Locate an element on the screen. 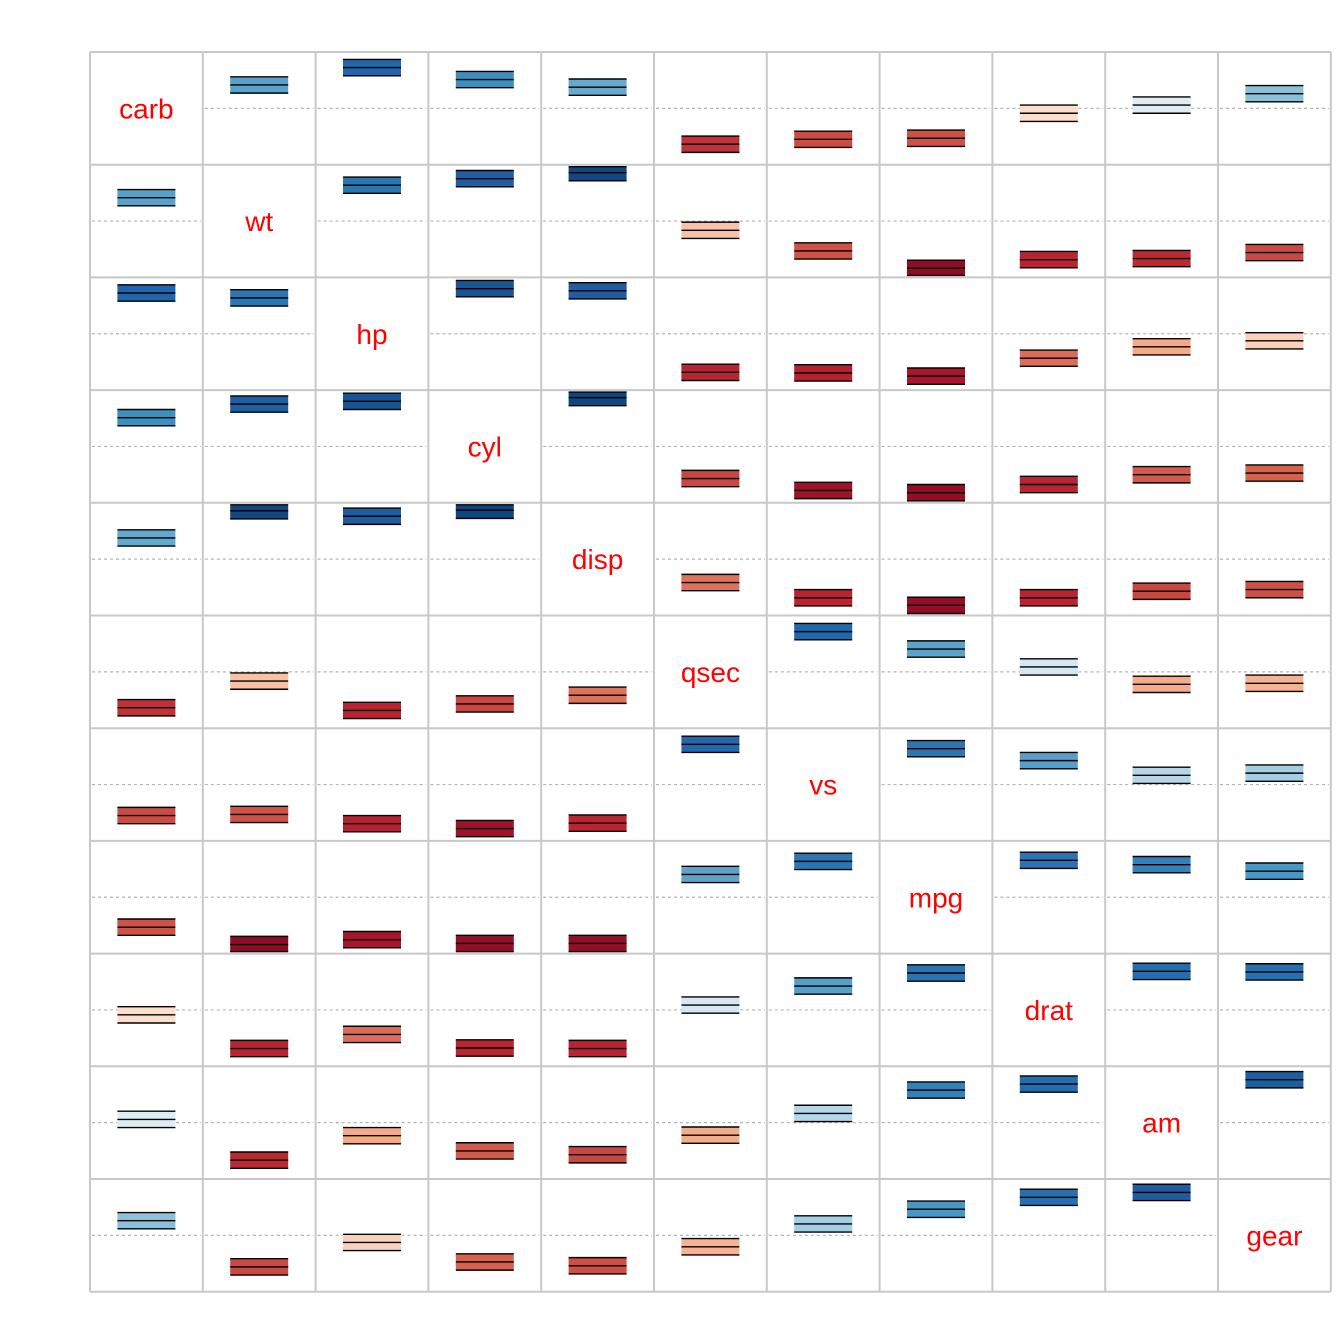  variable-label-drat: drat is located at coordinates (1049, 1010).